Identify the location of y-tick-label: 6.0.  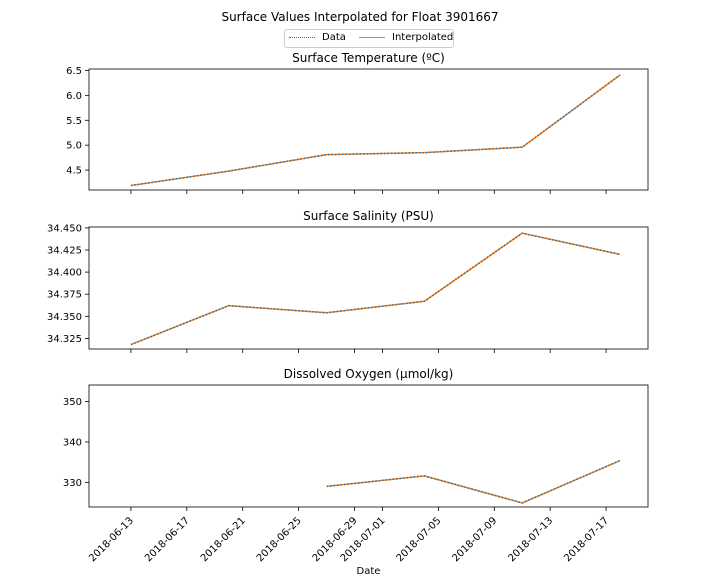
(74, 96).